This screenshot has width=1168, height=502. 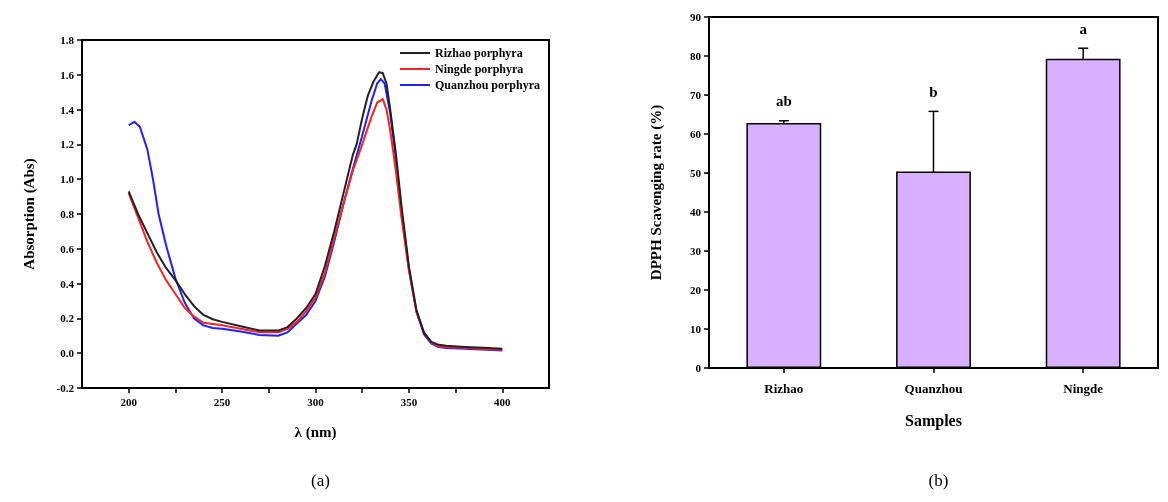 I want to click on y-tick-label: 0.2, so click(x=67, y=318).